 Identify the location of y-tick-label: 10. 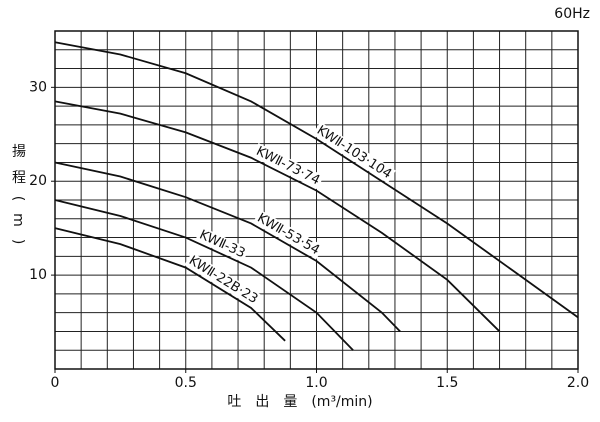
(38, 275).